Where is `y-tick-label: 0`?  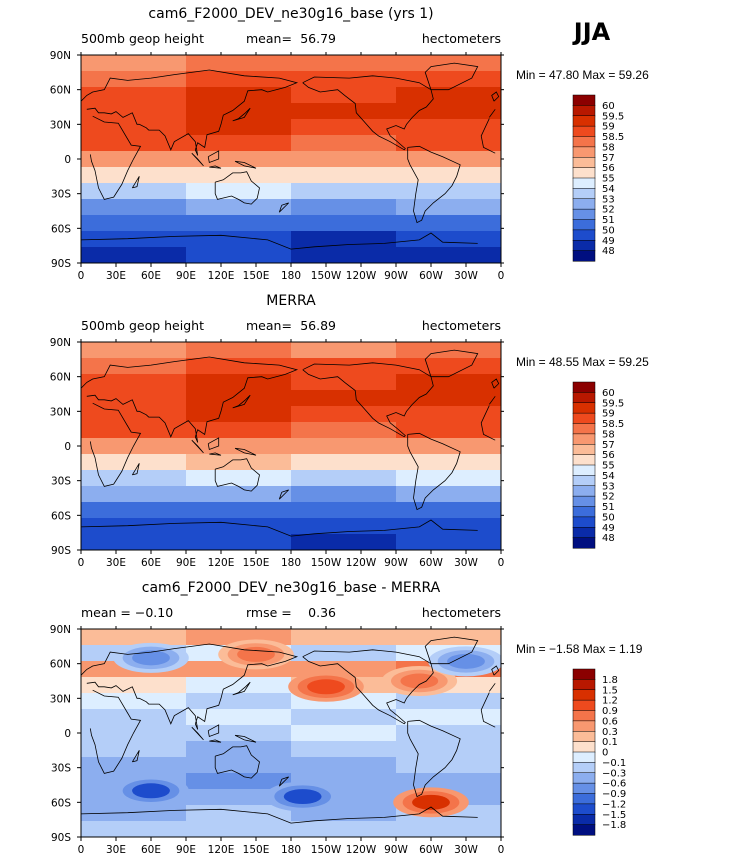
y-tick-label: 0 is located at coordinates (67, 160).